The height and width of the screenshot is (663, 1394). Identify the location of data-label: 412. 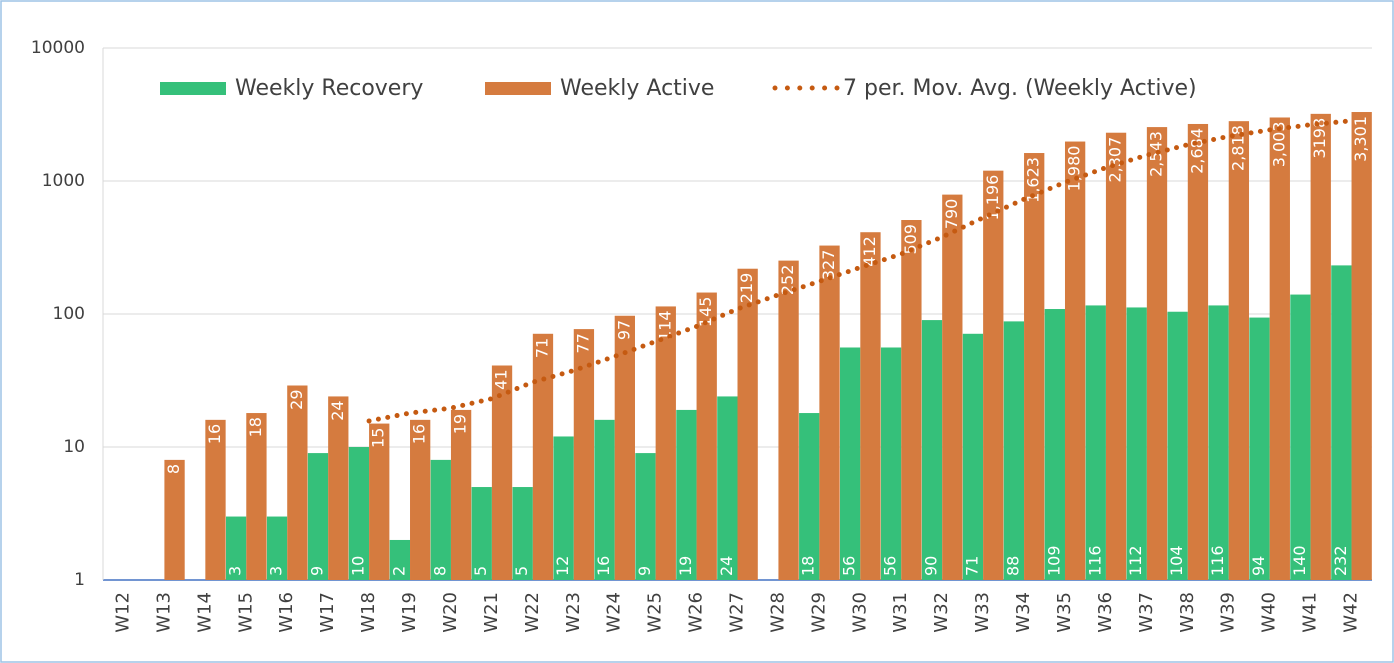
(869, 251).